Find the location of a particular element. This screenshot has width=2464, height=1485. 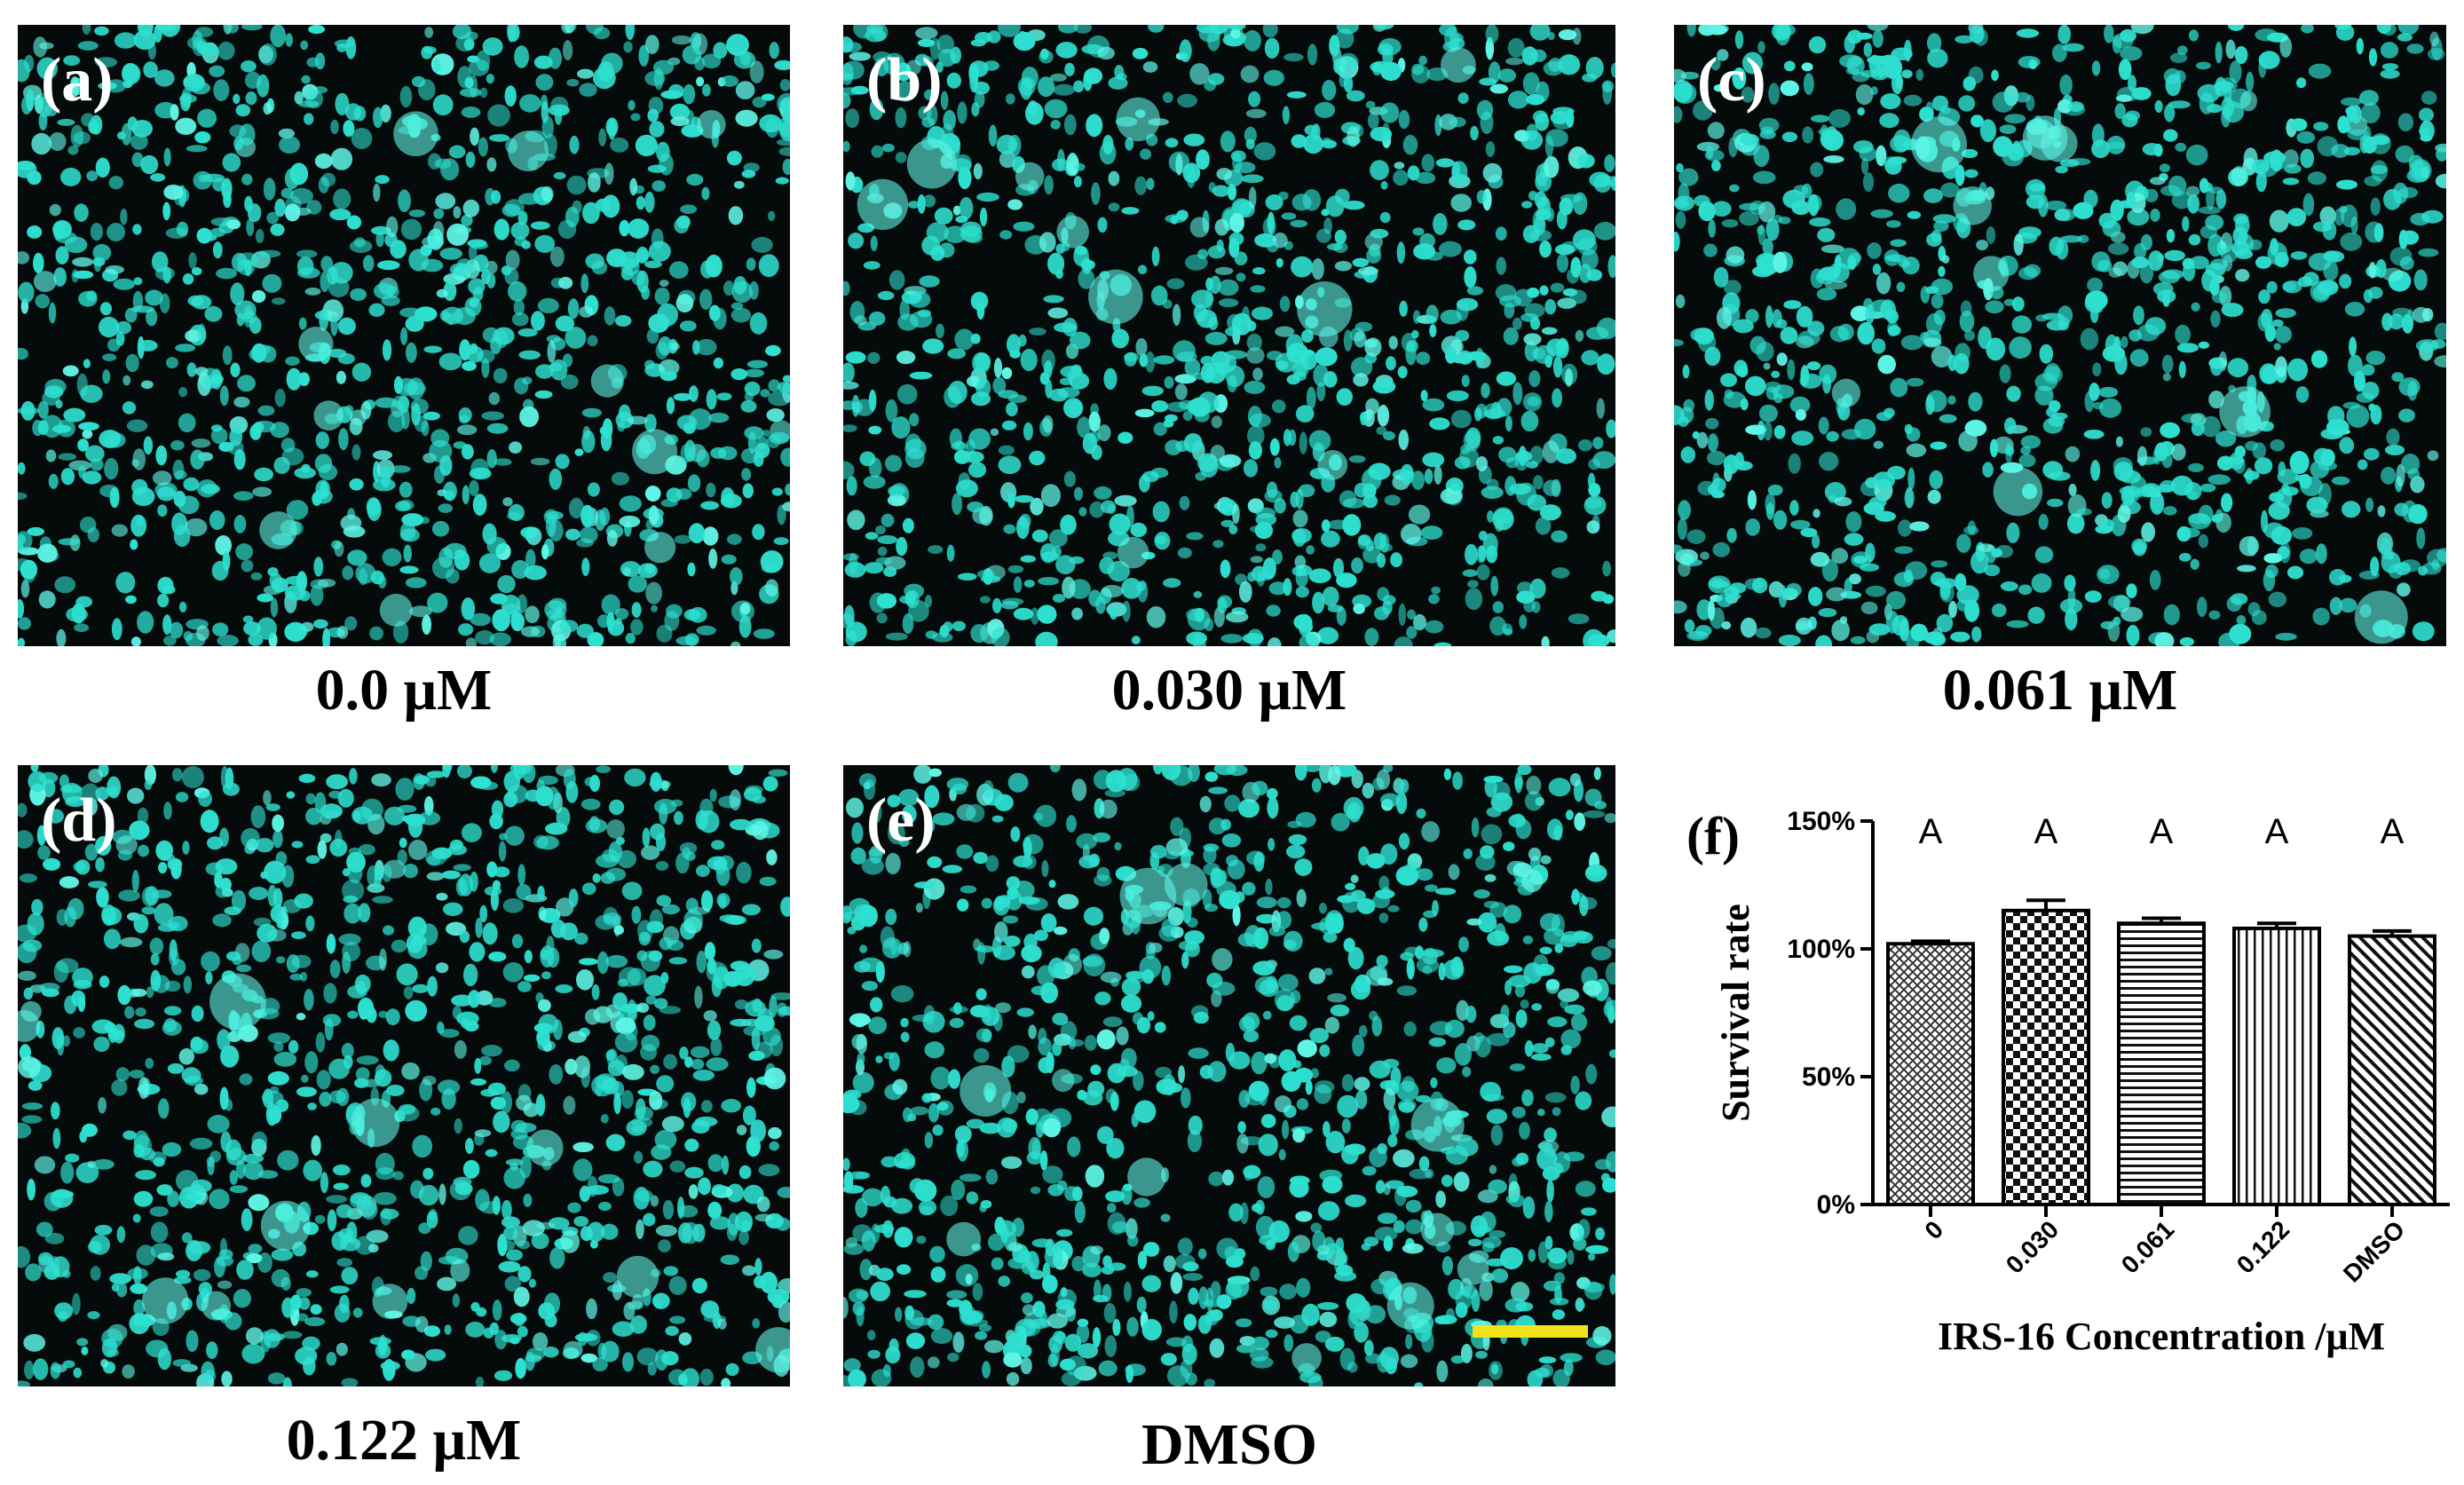

panel-caption: 0.061 μM is located at coordinates (2060, 690).